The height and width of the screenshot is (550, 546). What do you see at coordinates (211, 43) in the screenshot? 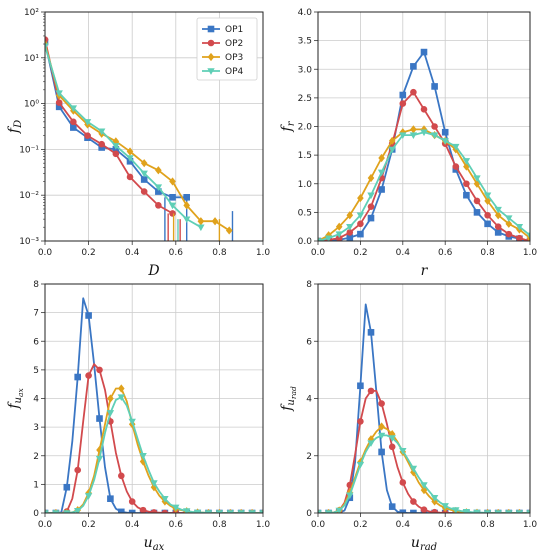
I see `legend-marker-op2` at bounding box center [211, 43].